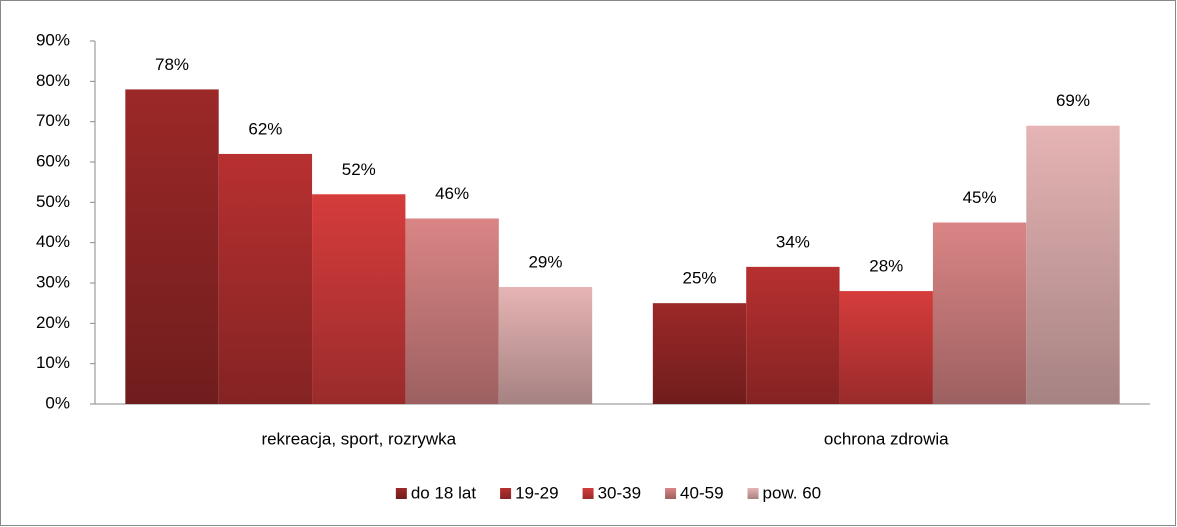 Image resolution: width=1177 pixels, height=527 pixels. I want to click on y-tick-label: 20%, so click(53, 322).